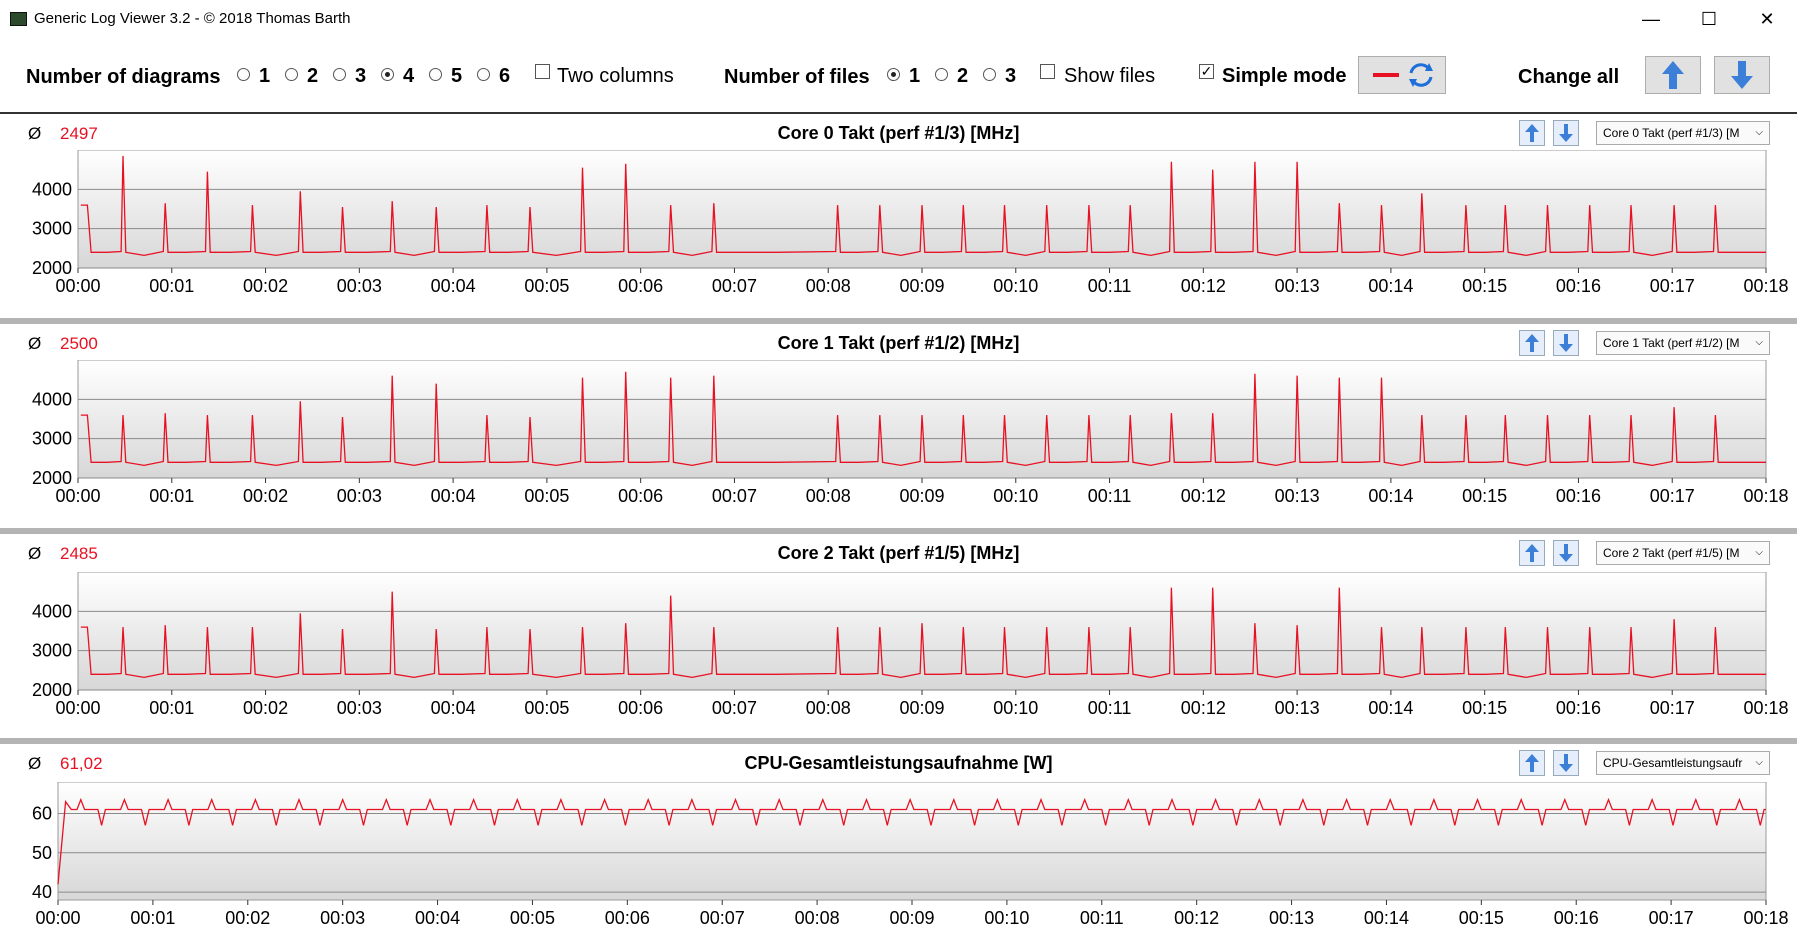  I want to click on series-line, so click(923, 419).